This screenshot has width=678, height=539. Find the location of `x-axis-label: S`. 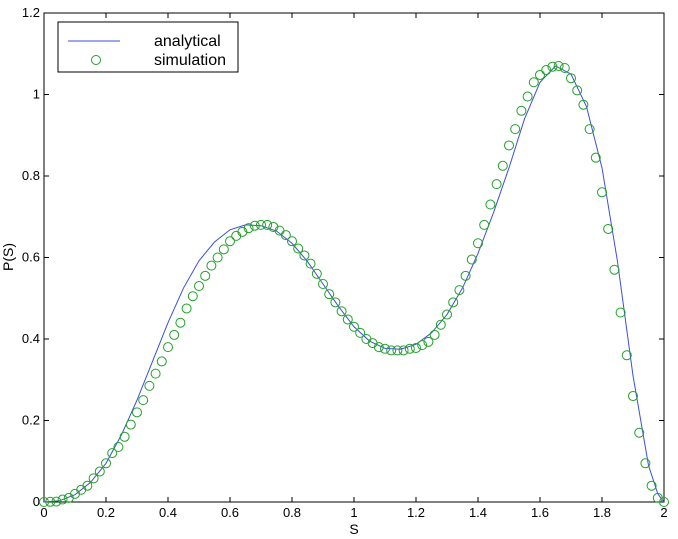

x-axis-label: S is located at coordinates (353, 529).